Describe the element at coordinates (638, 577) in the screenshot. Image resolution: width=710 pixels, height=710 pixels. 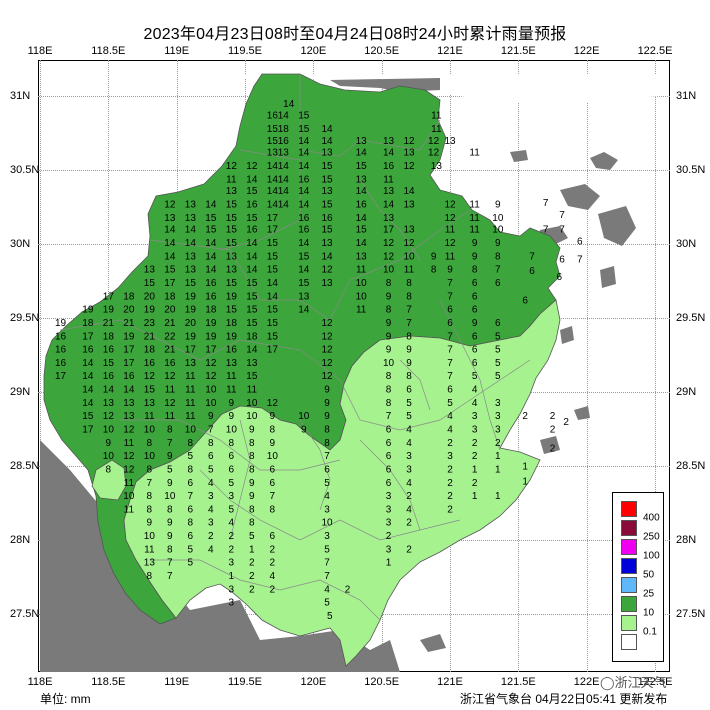
I see `legend: 400 250 100 50 25 10 0.1` at that location.